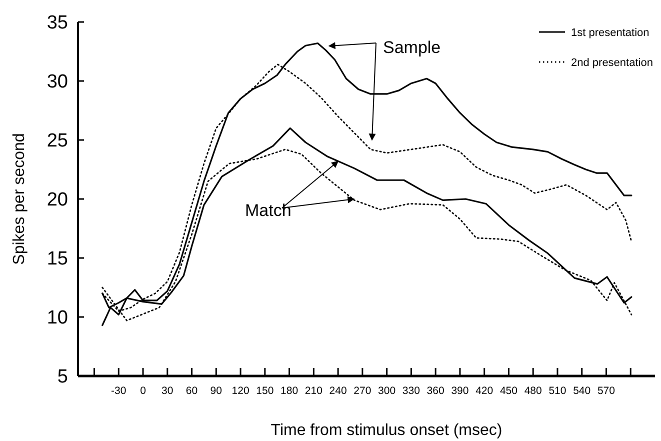  What do you see at coordinates (313, 391) in the screenshot?
I see `x-tick-label: 210` at bounding box center [313, 391].